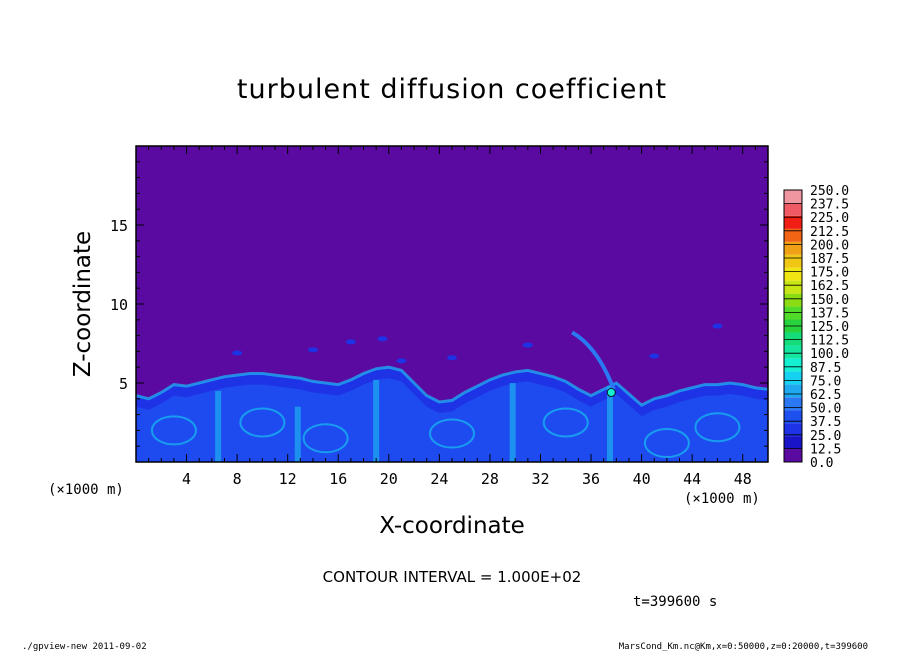 The height and width of the screenshot is (654, 904). Describe the element at coordinates (119, 226) in the screenshot. I see `y-tick-label: 15` at that location.